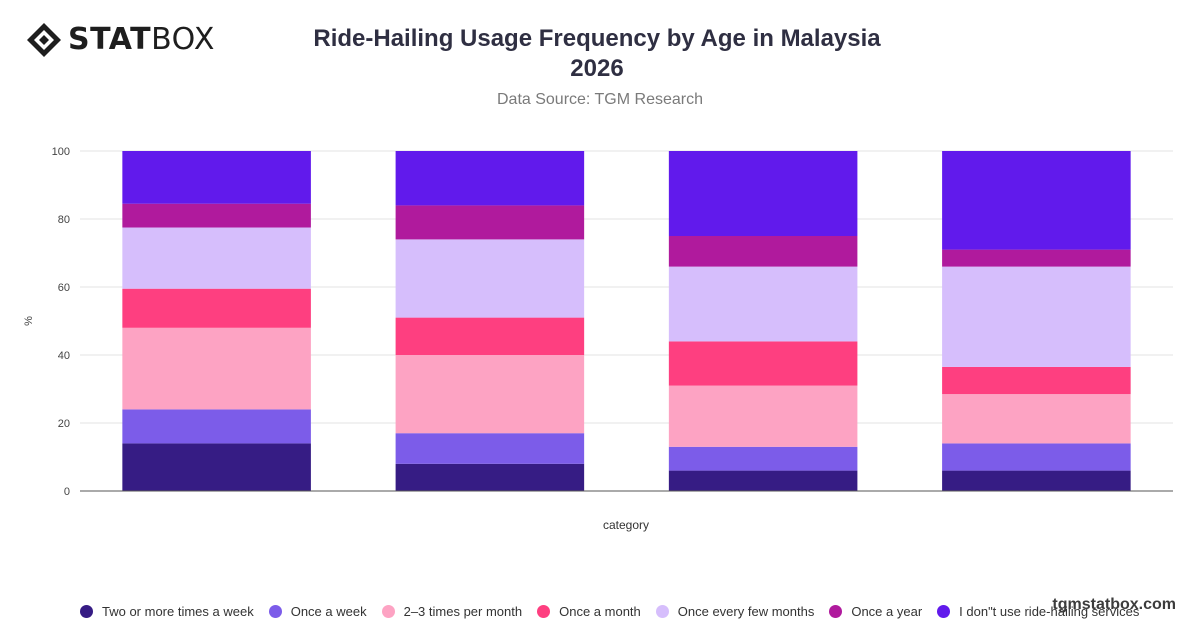 The image size is (1200, 628). I want to click on legend-label: I don"t use ride-hailing services, so click(1049, 611).